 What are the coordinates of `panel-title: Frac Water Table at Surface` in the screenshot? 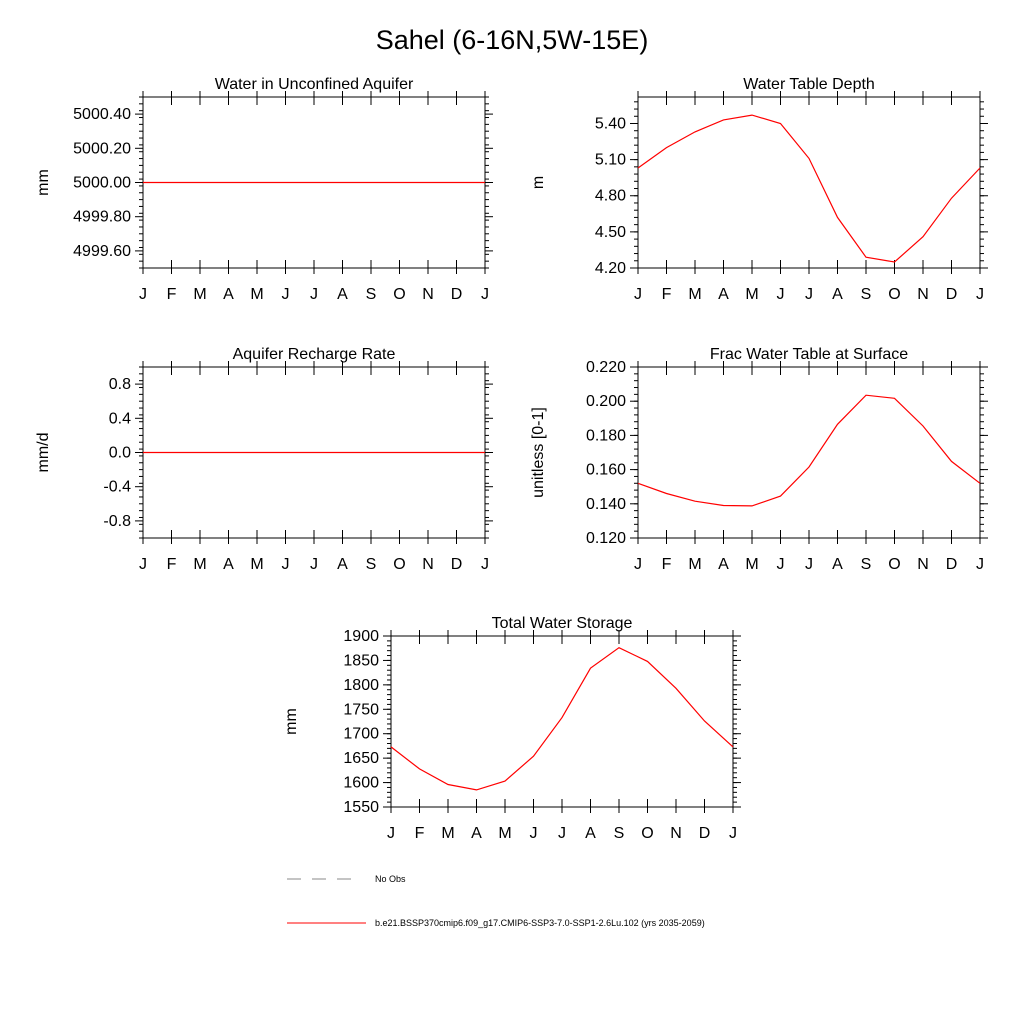 It's located at (809, 354).